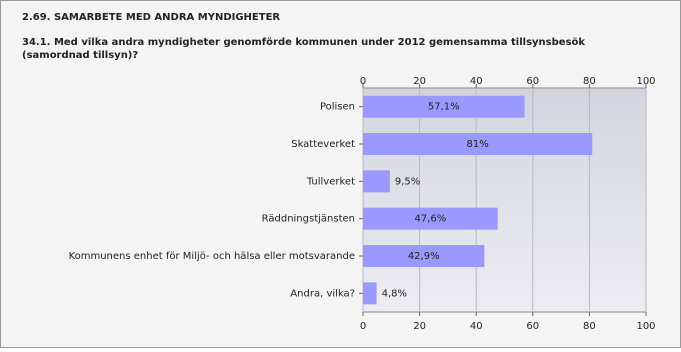 The width and height of the screenshot is (681, 352). What do you see at coordinates (151, 17) in the screenshot?
I see `heading: 2.69. SAMARBETE MED ANDRA MYNDIGHETER` at bounding box center [151, 17].